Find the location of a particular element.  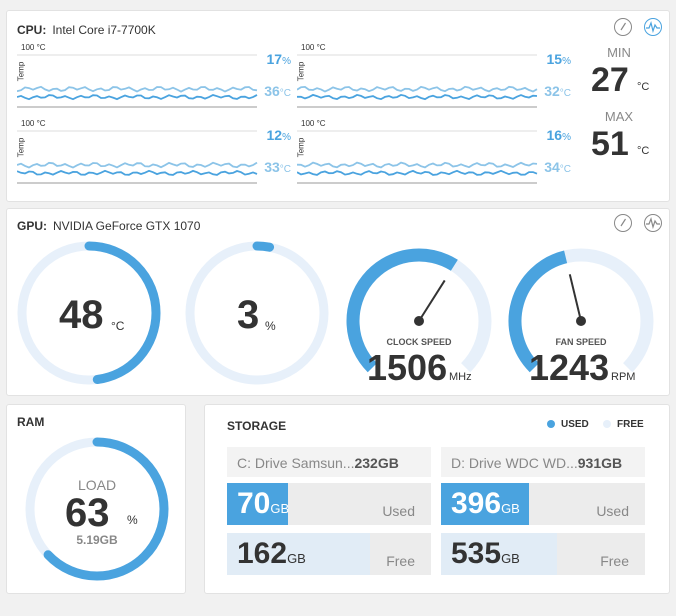

cpu-min-label: MIN is located at coordinates (619, 52).